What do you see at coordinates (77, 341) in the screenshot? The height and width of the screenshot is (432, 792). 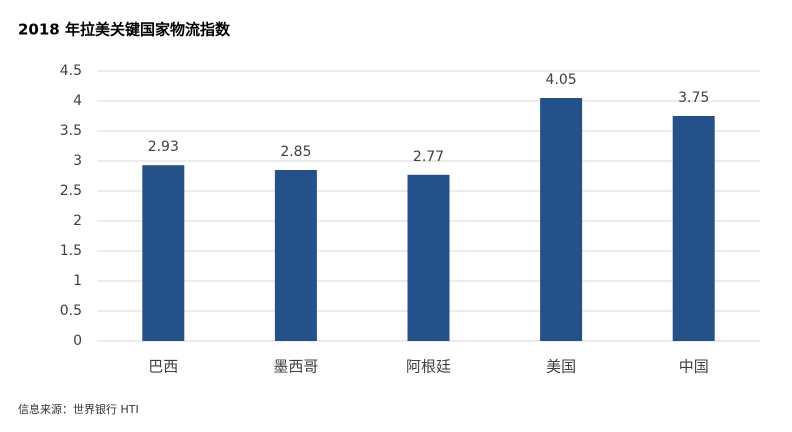 I see `y-tick-label: 0` at bounding box center [77, 341].